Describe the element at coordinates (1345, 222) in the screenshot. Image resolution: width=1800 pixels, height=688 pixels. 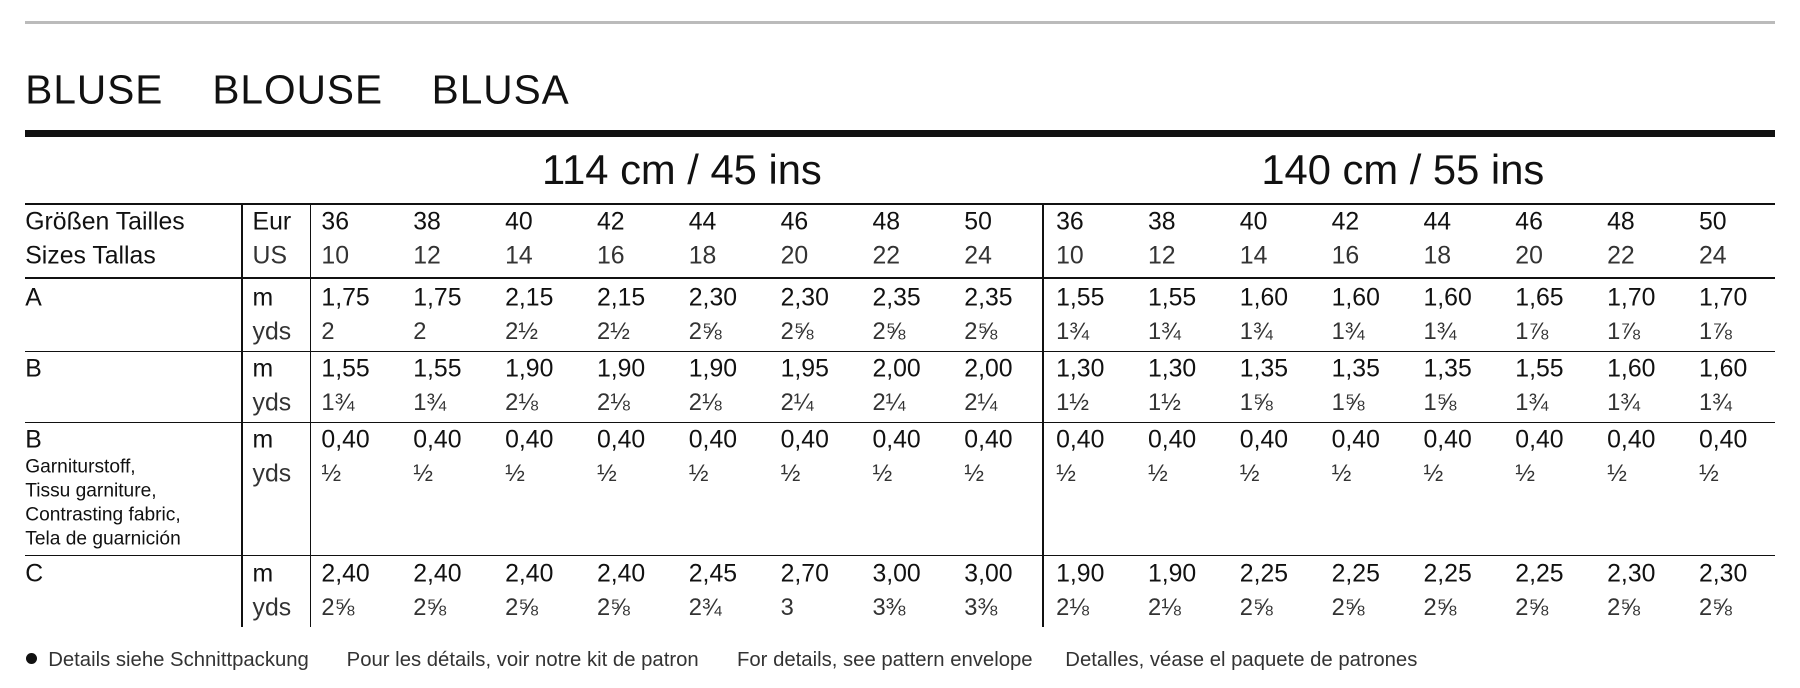
I see `eur-size: 42` at that location.